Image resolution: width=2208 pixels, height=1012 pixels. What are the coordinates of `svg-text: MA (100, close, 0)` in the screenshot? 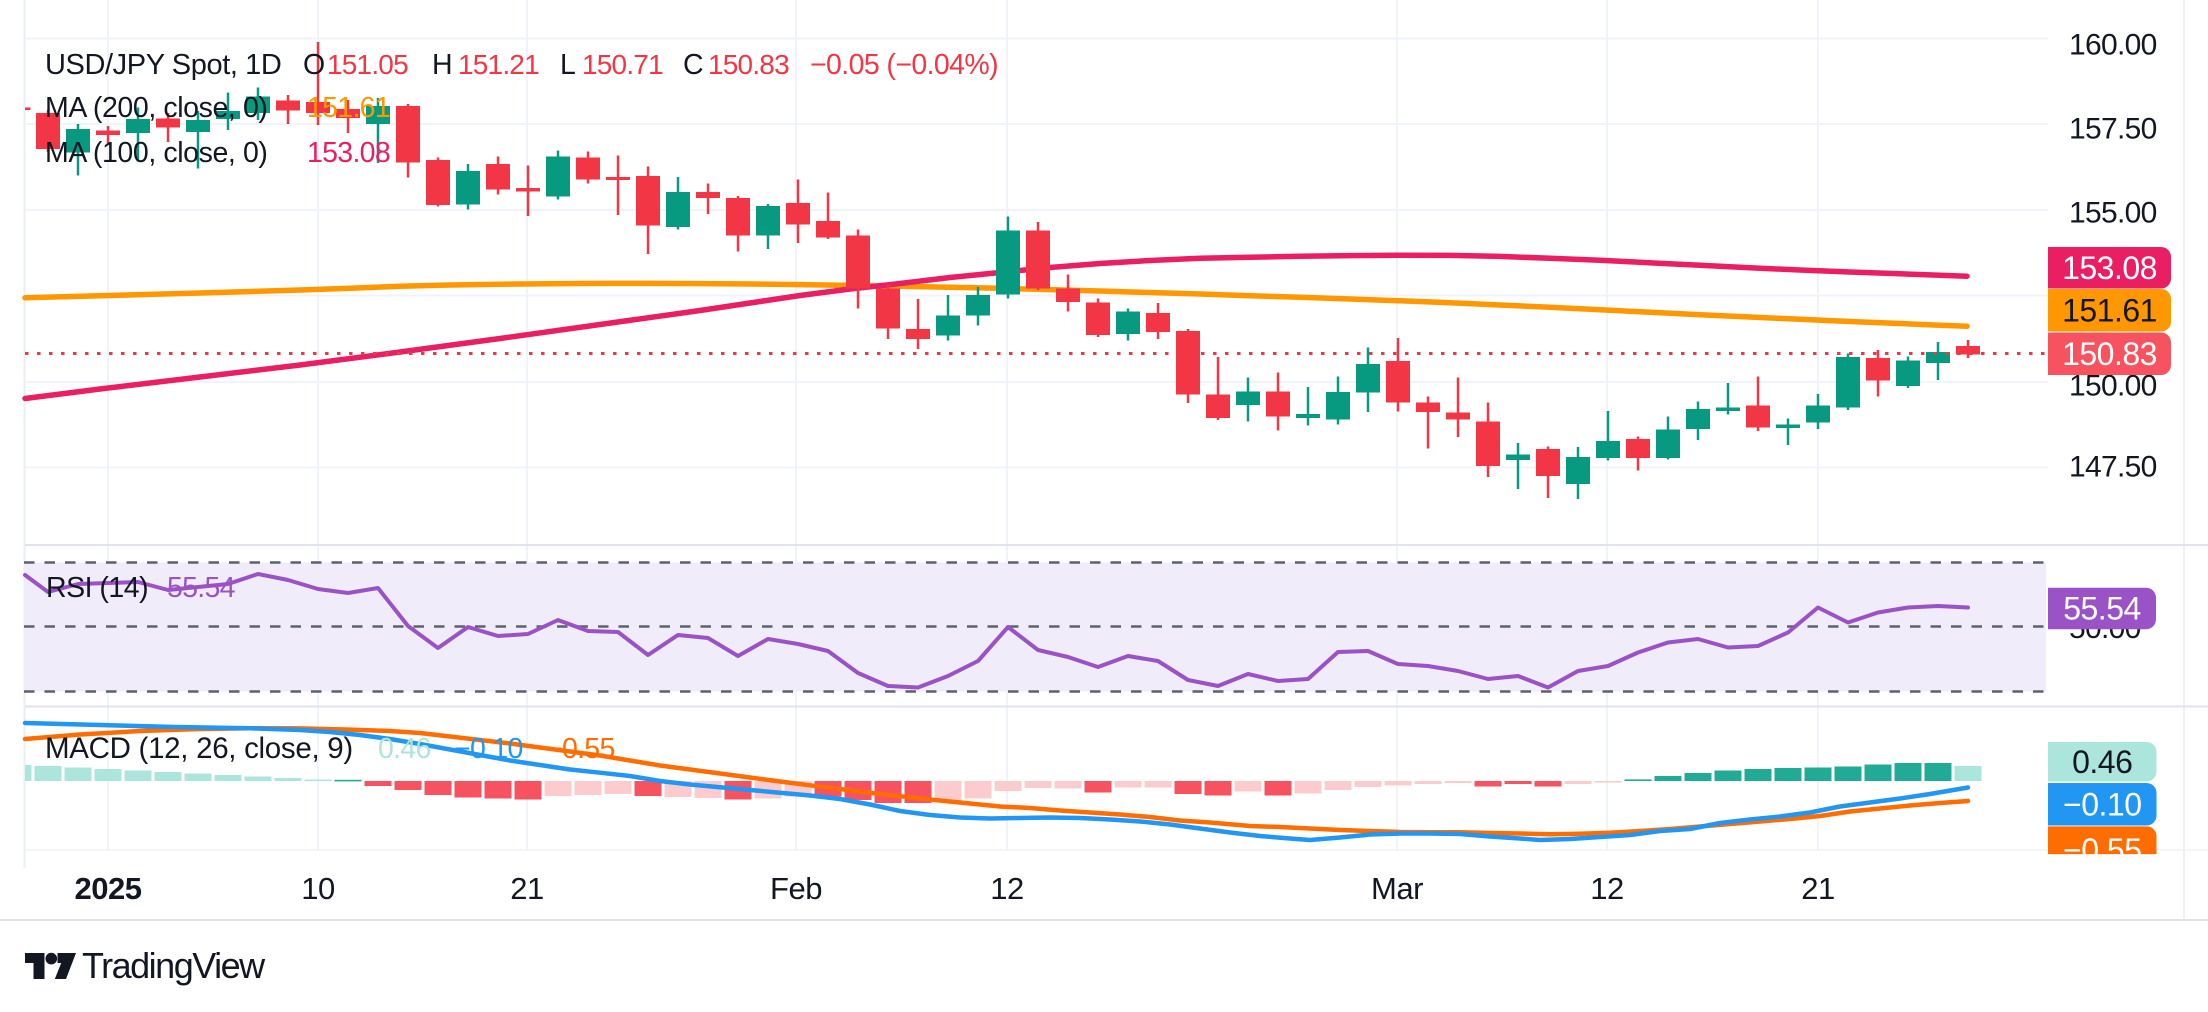 It's located at (156, 153).